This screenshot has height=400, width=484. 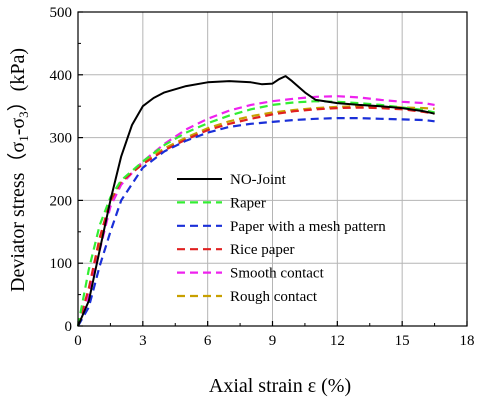 I want to click on x-tick-label: 15, so click(x=402, y=341).